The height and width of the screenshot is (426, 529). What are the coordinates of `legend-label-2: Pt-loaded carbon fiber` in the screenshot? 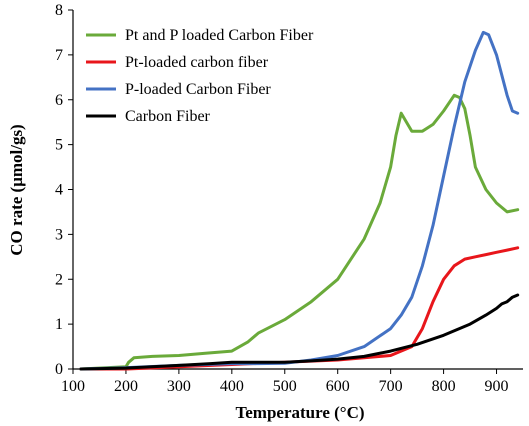 It's located at (197, 62).